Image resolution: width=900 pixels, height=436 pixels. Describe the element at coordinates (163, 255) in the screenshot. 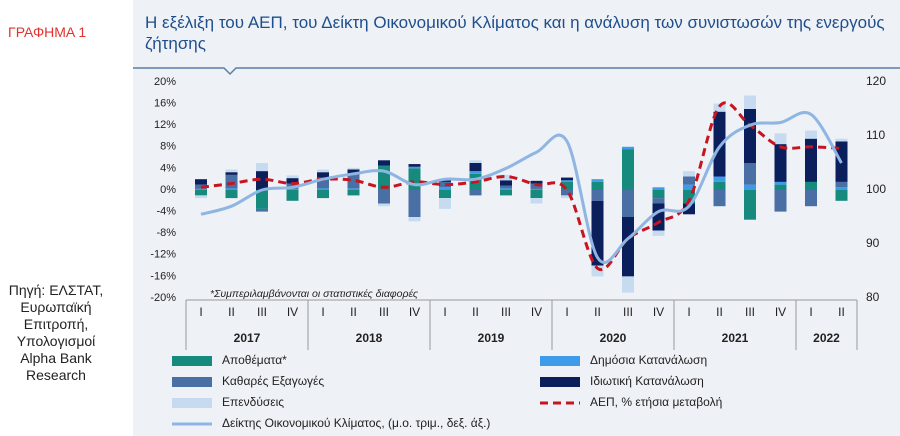

I see `y-tick-label: -12%` at that location.